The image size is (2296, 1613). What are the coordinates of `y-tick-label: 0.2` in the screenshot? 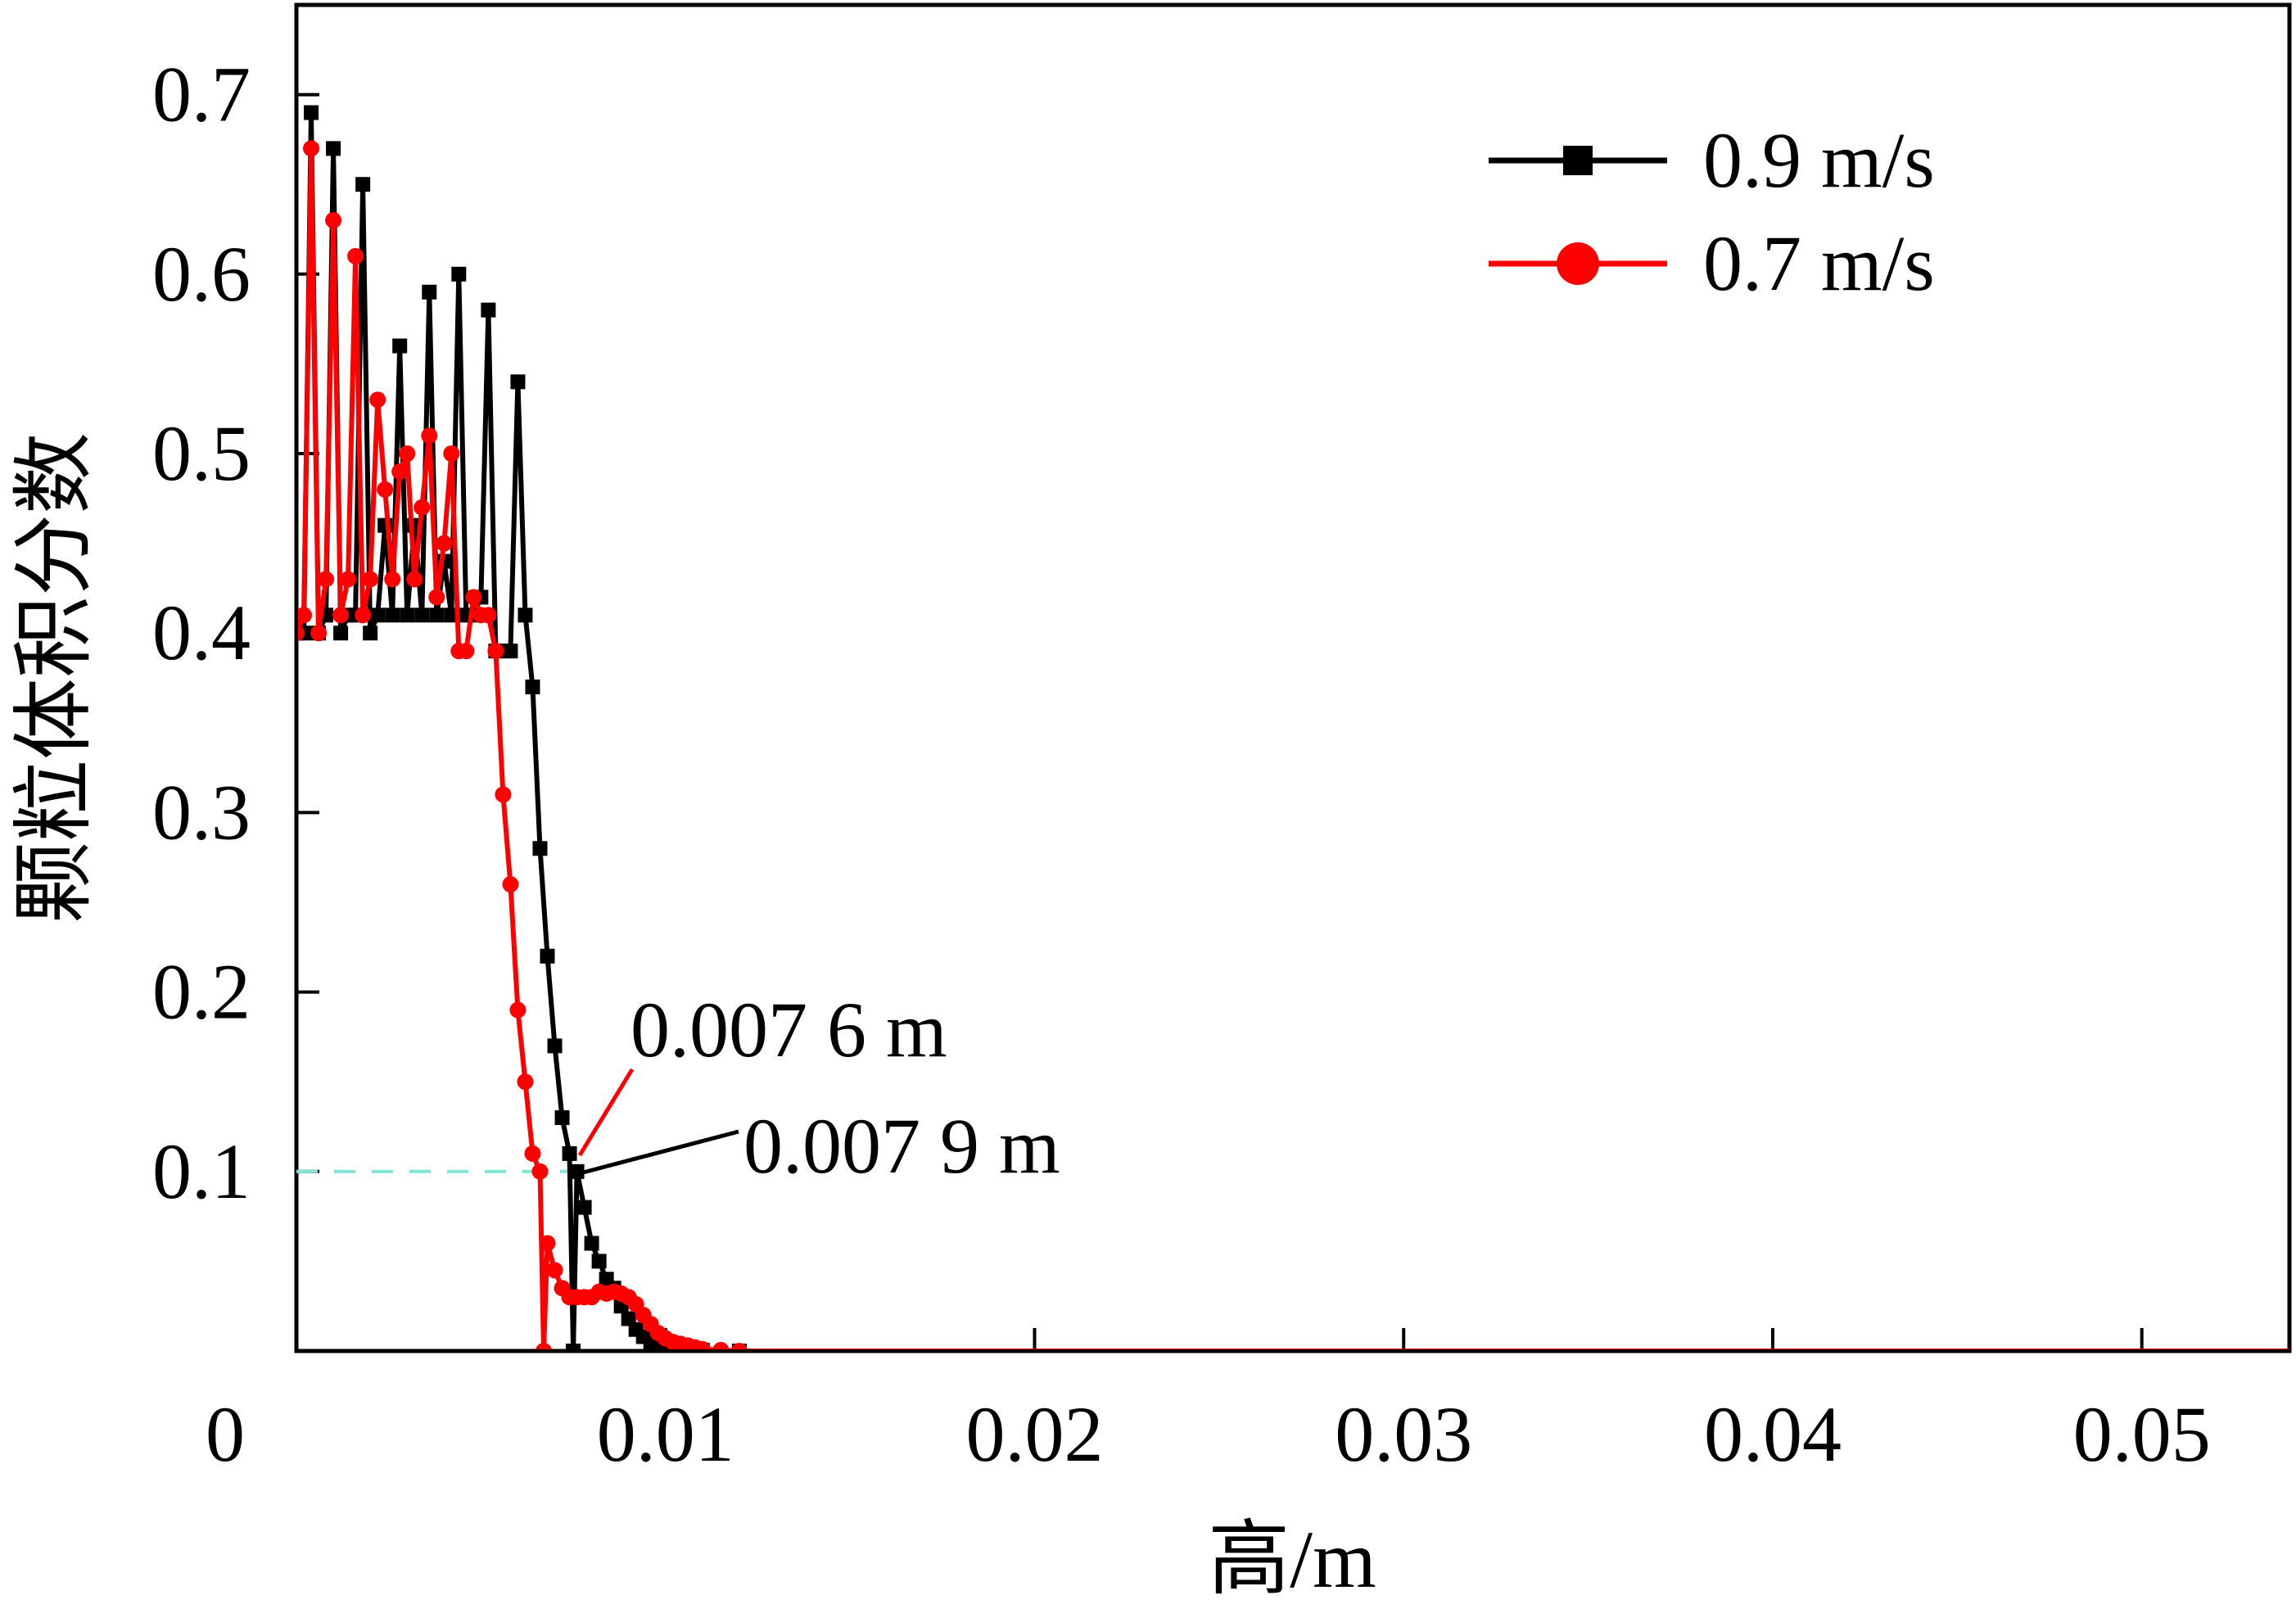 It's located at (202, 992).